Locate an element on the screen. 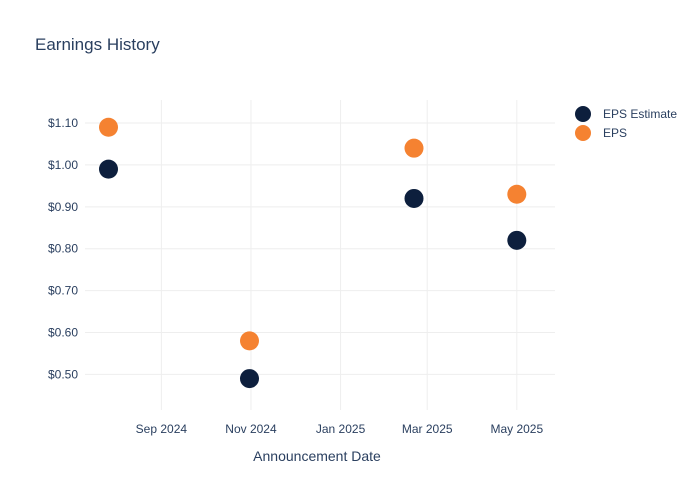 Image resolution: width=700 pixels, height=500 pixels. x-tick-label: Jan 2025 is located at coordinates (341, 429).